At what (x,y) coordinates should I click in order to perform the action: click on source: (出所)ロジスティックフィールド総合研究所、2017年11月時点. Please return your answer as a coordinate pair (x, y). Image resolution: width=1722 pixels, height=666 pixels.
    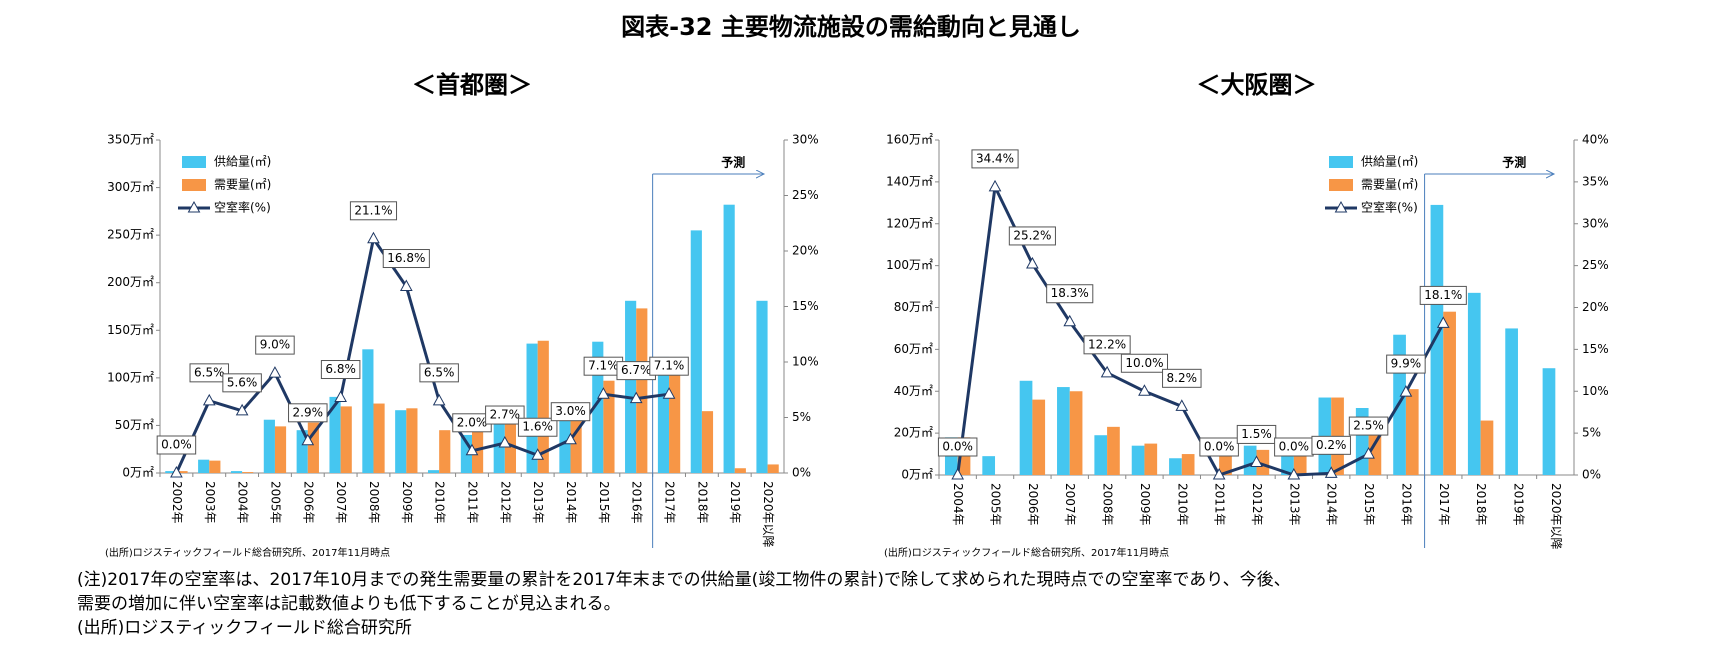
    Looking at the image, I should click on (1026, 552).